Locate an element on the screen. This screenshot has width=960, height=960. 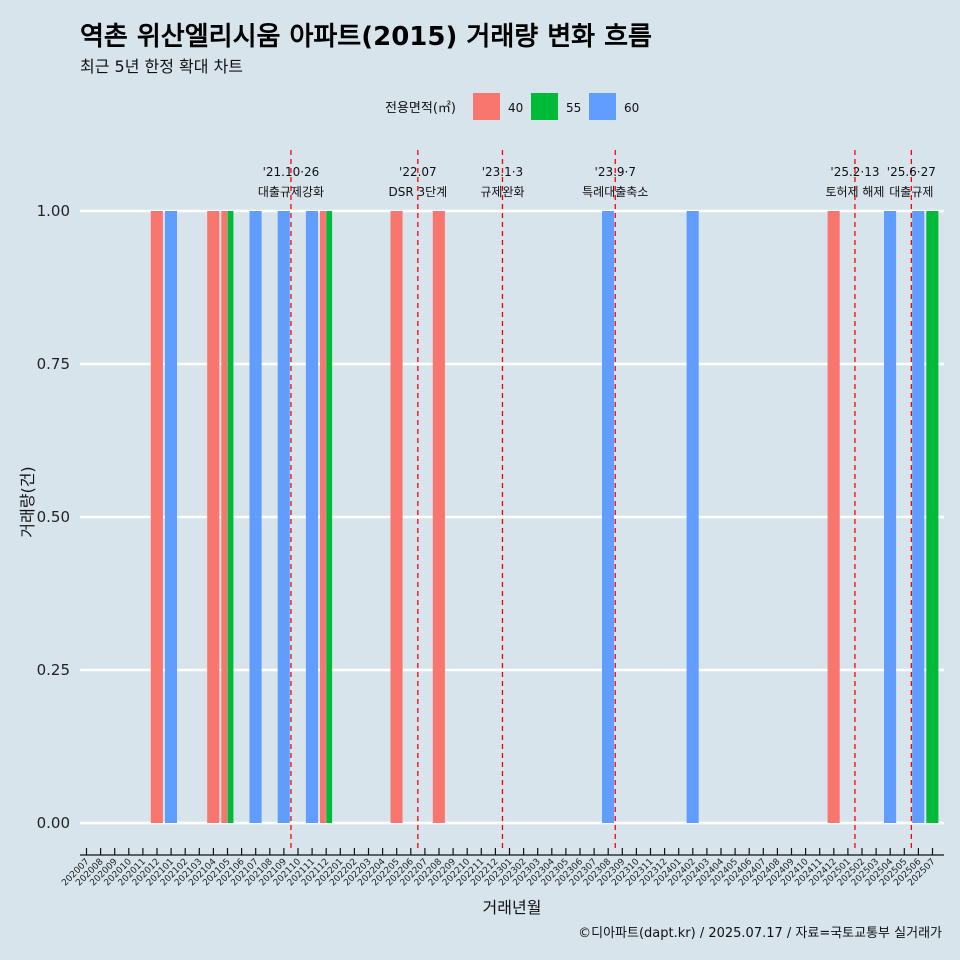
chart-subtitle: 최근 5년 한정 확대 차트 is located at coordinates (162, 66).